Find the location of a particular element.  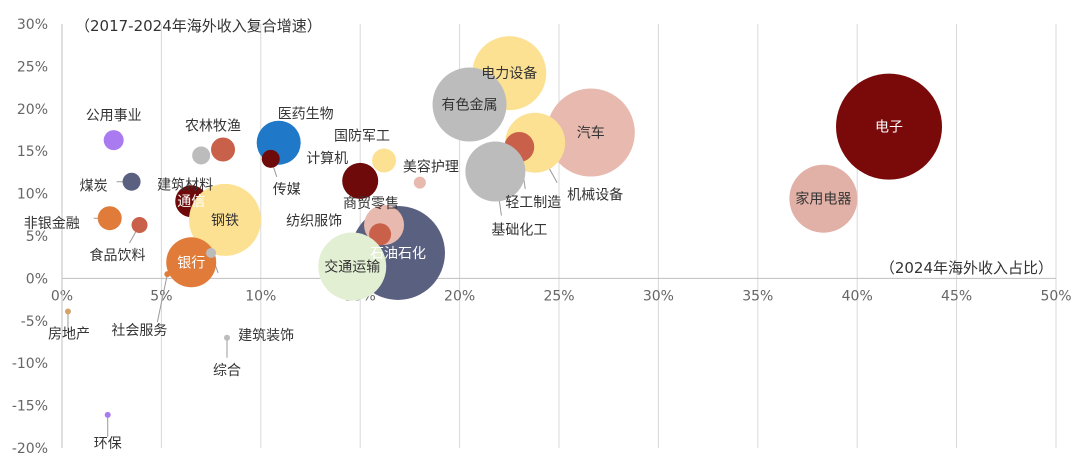

bubble-label: 食品饮料 is located at coordinates (118, 255).